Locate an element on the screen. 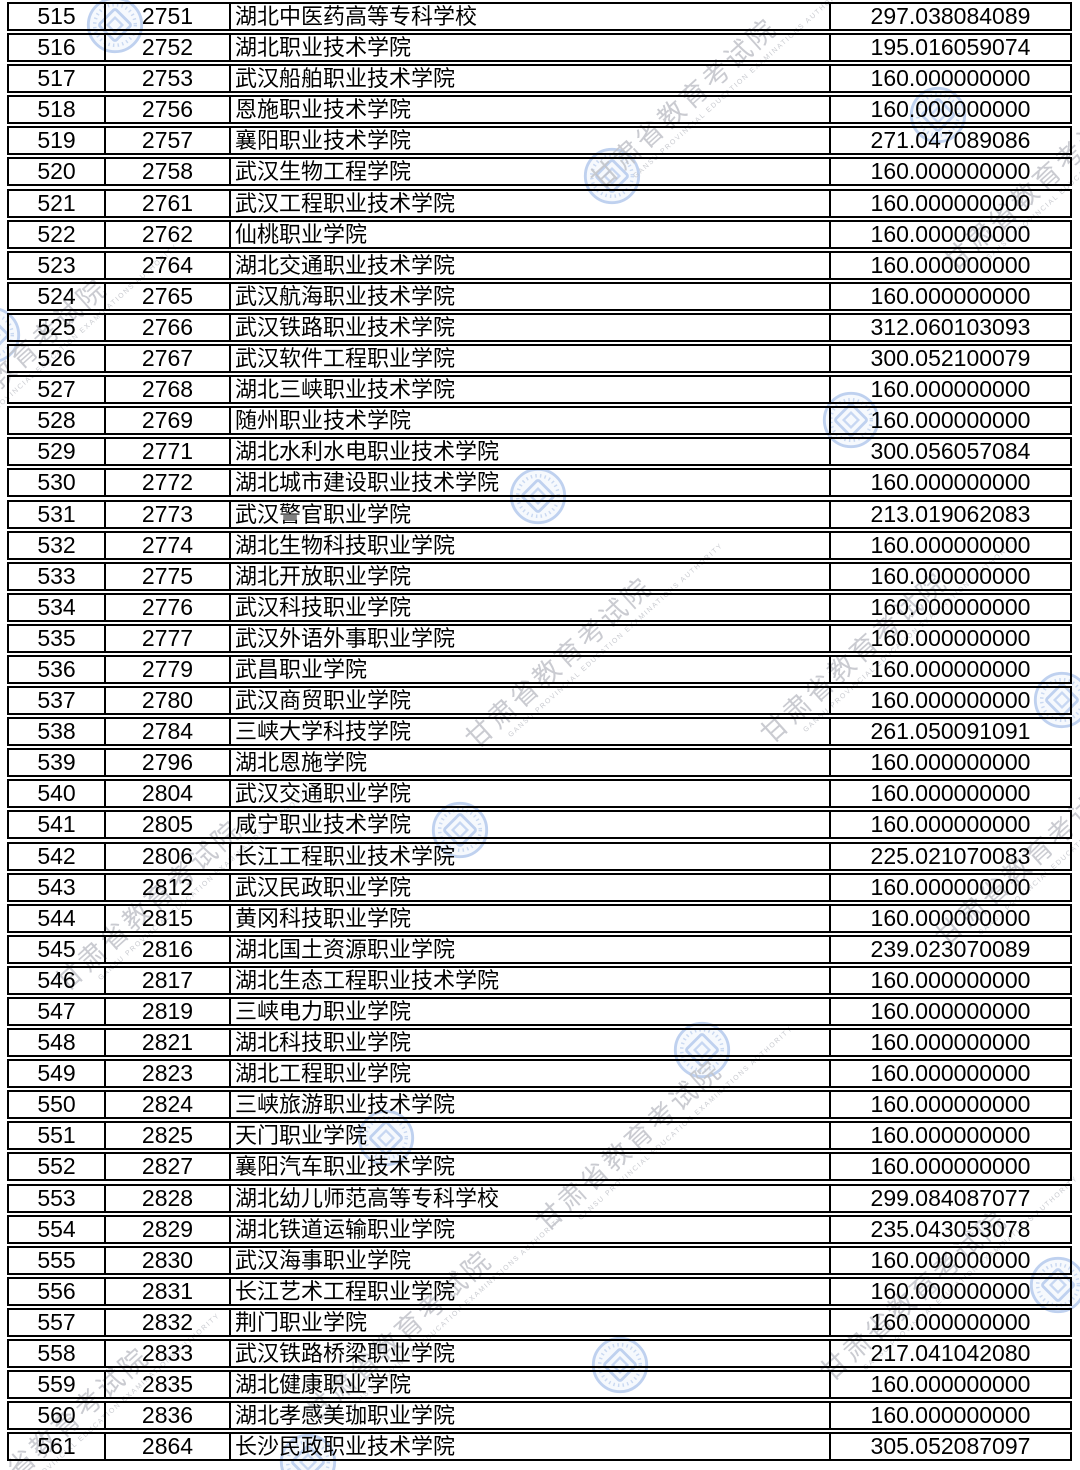  name-cell: 武汉工程职业技术学院 is located at coordinates (531, 203).